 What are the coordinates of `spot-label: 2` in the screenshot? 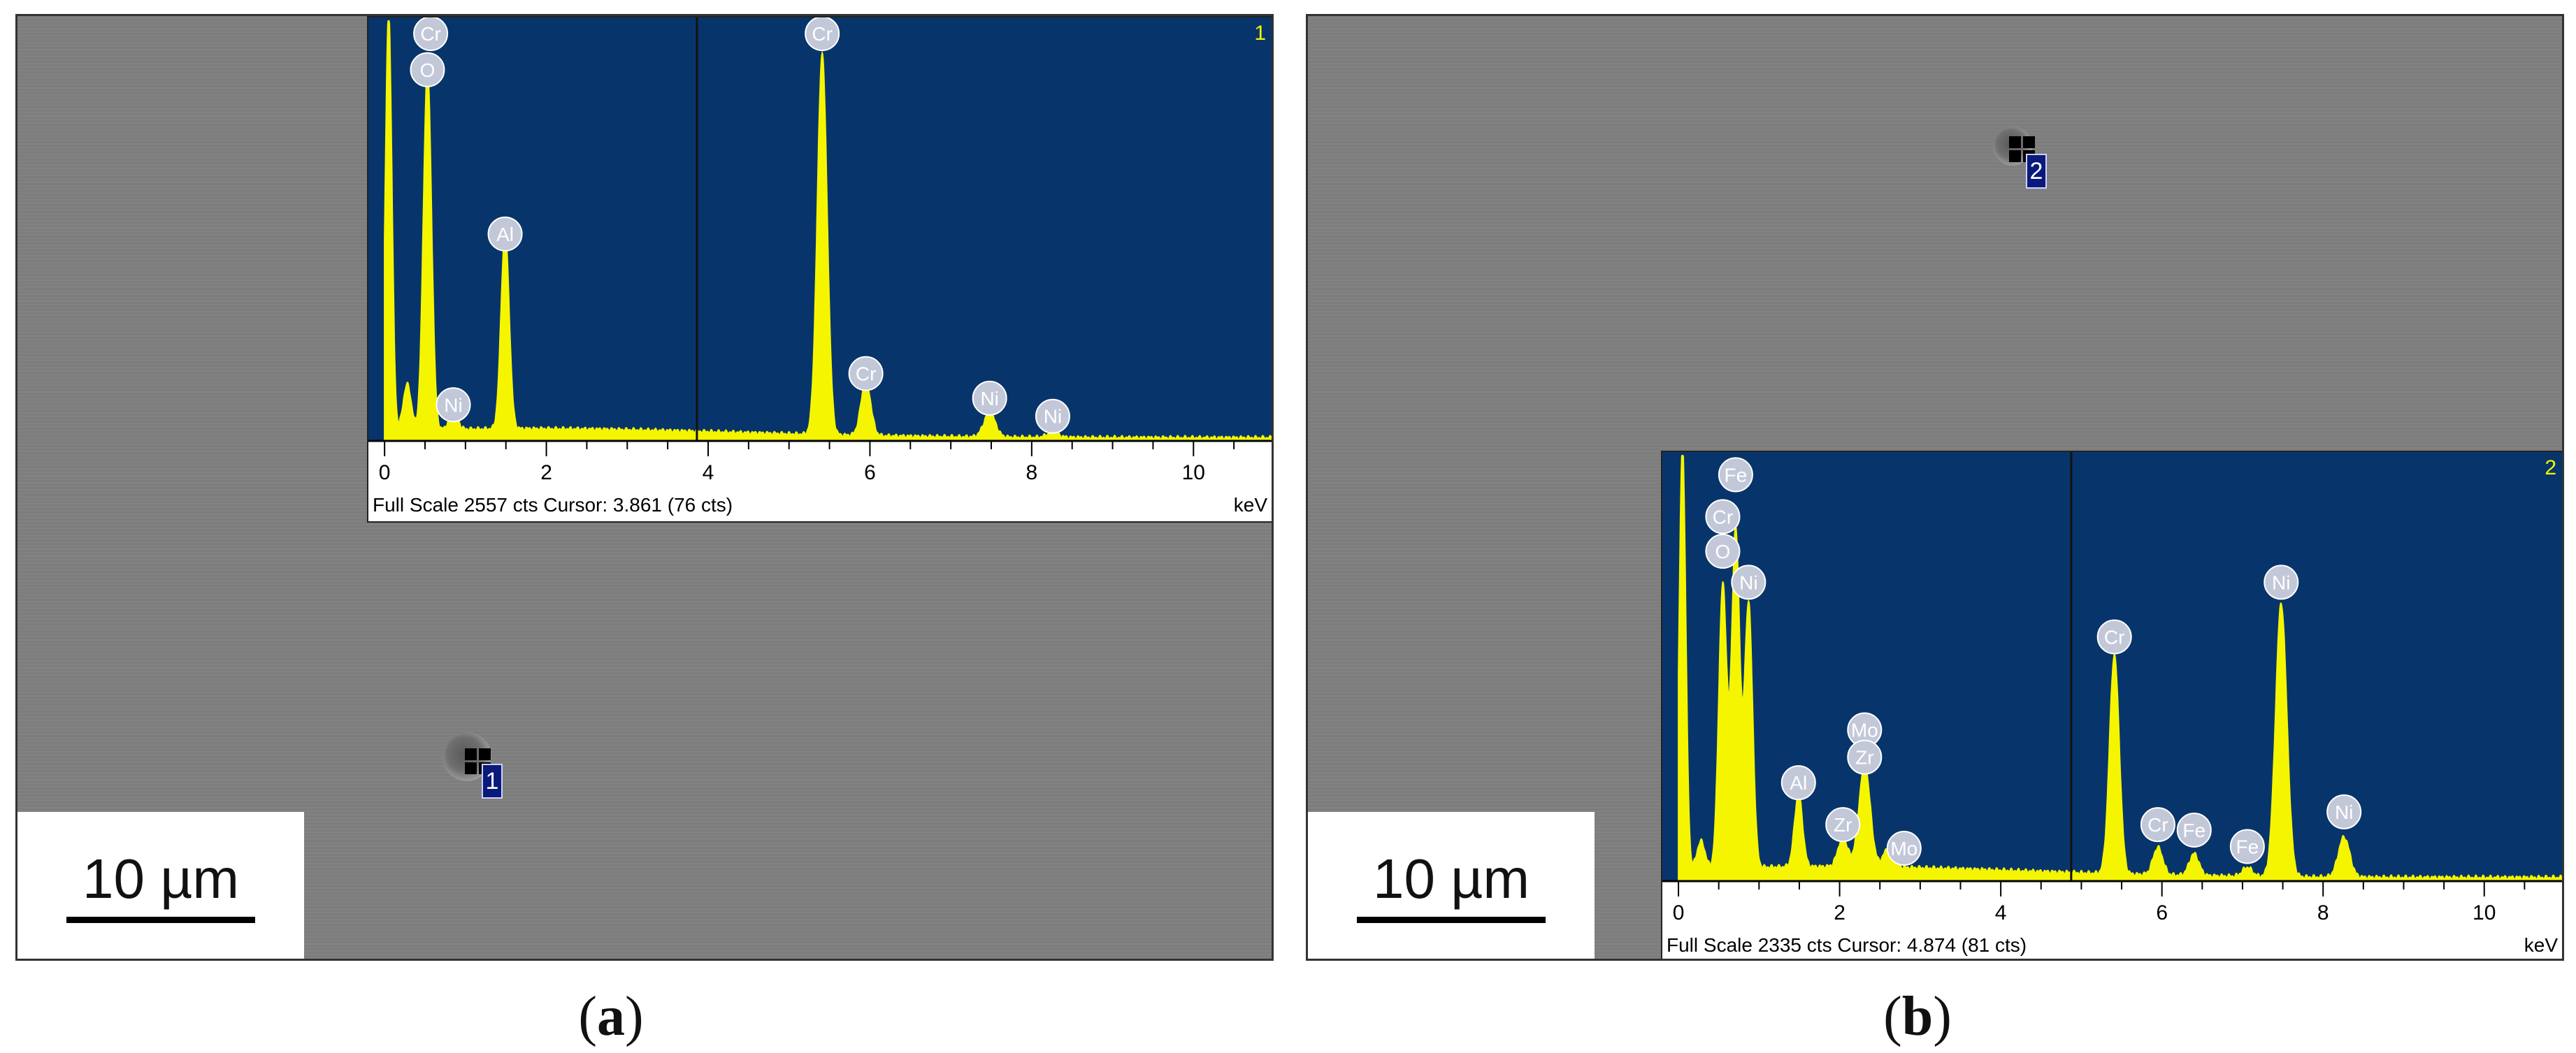 It's located at (2036, 171).